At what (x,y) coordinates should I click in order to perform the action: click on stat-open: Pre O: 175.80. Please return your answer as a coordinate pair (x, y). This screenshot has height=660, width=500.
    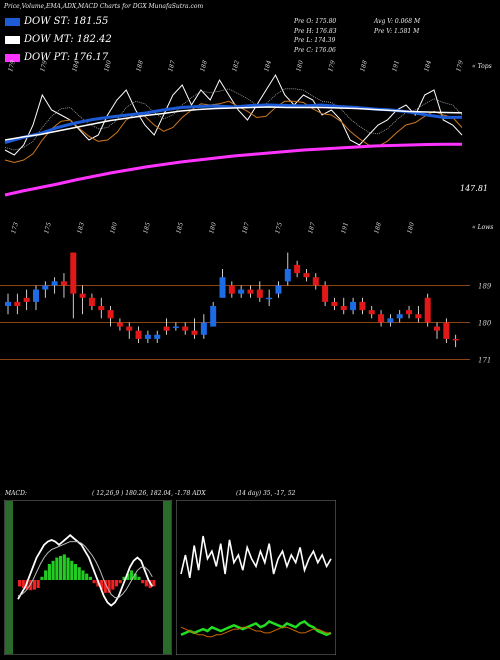
    Looking at the image, I should click on (315, 21).